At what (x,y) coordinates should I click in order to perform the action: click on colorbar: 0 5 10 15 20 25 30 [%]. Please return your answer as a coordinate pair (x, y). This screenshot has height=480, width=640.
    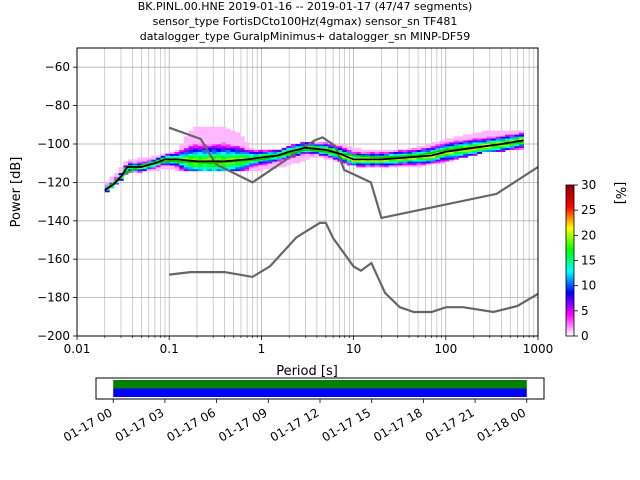
    Looking at the image, I should click on (596, 260).